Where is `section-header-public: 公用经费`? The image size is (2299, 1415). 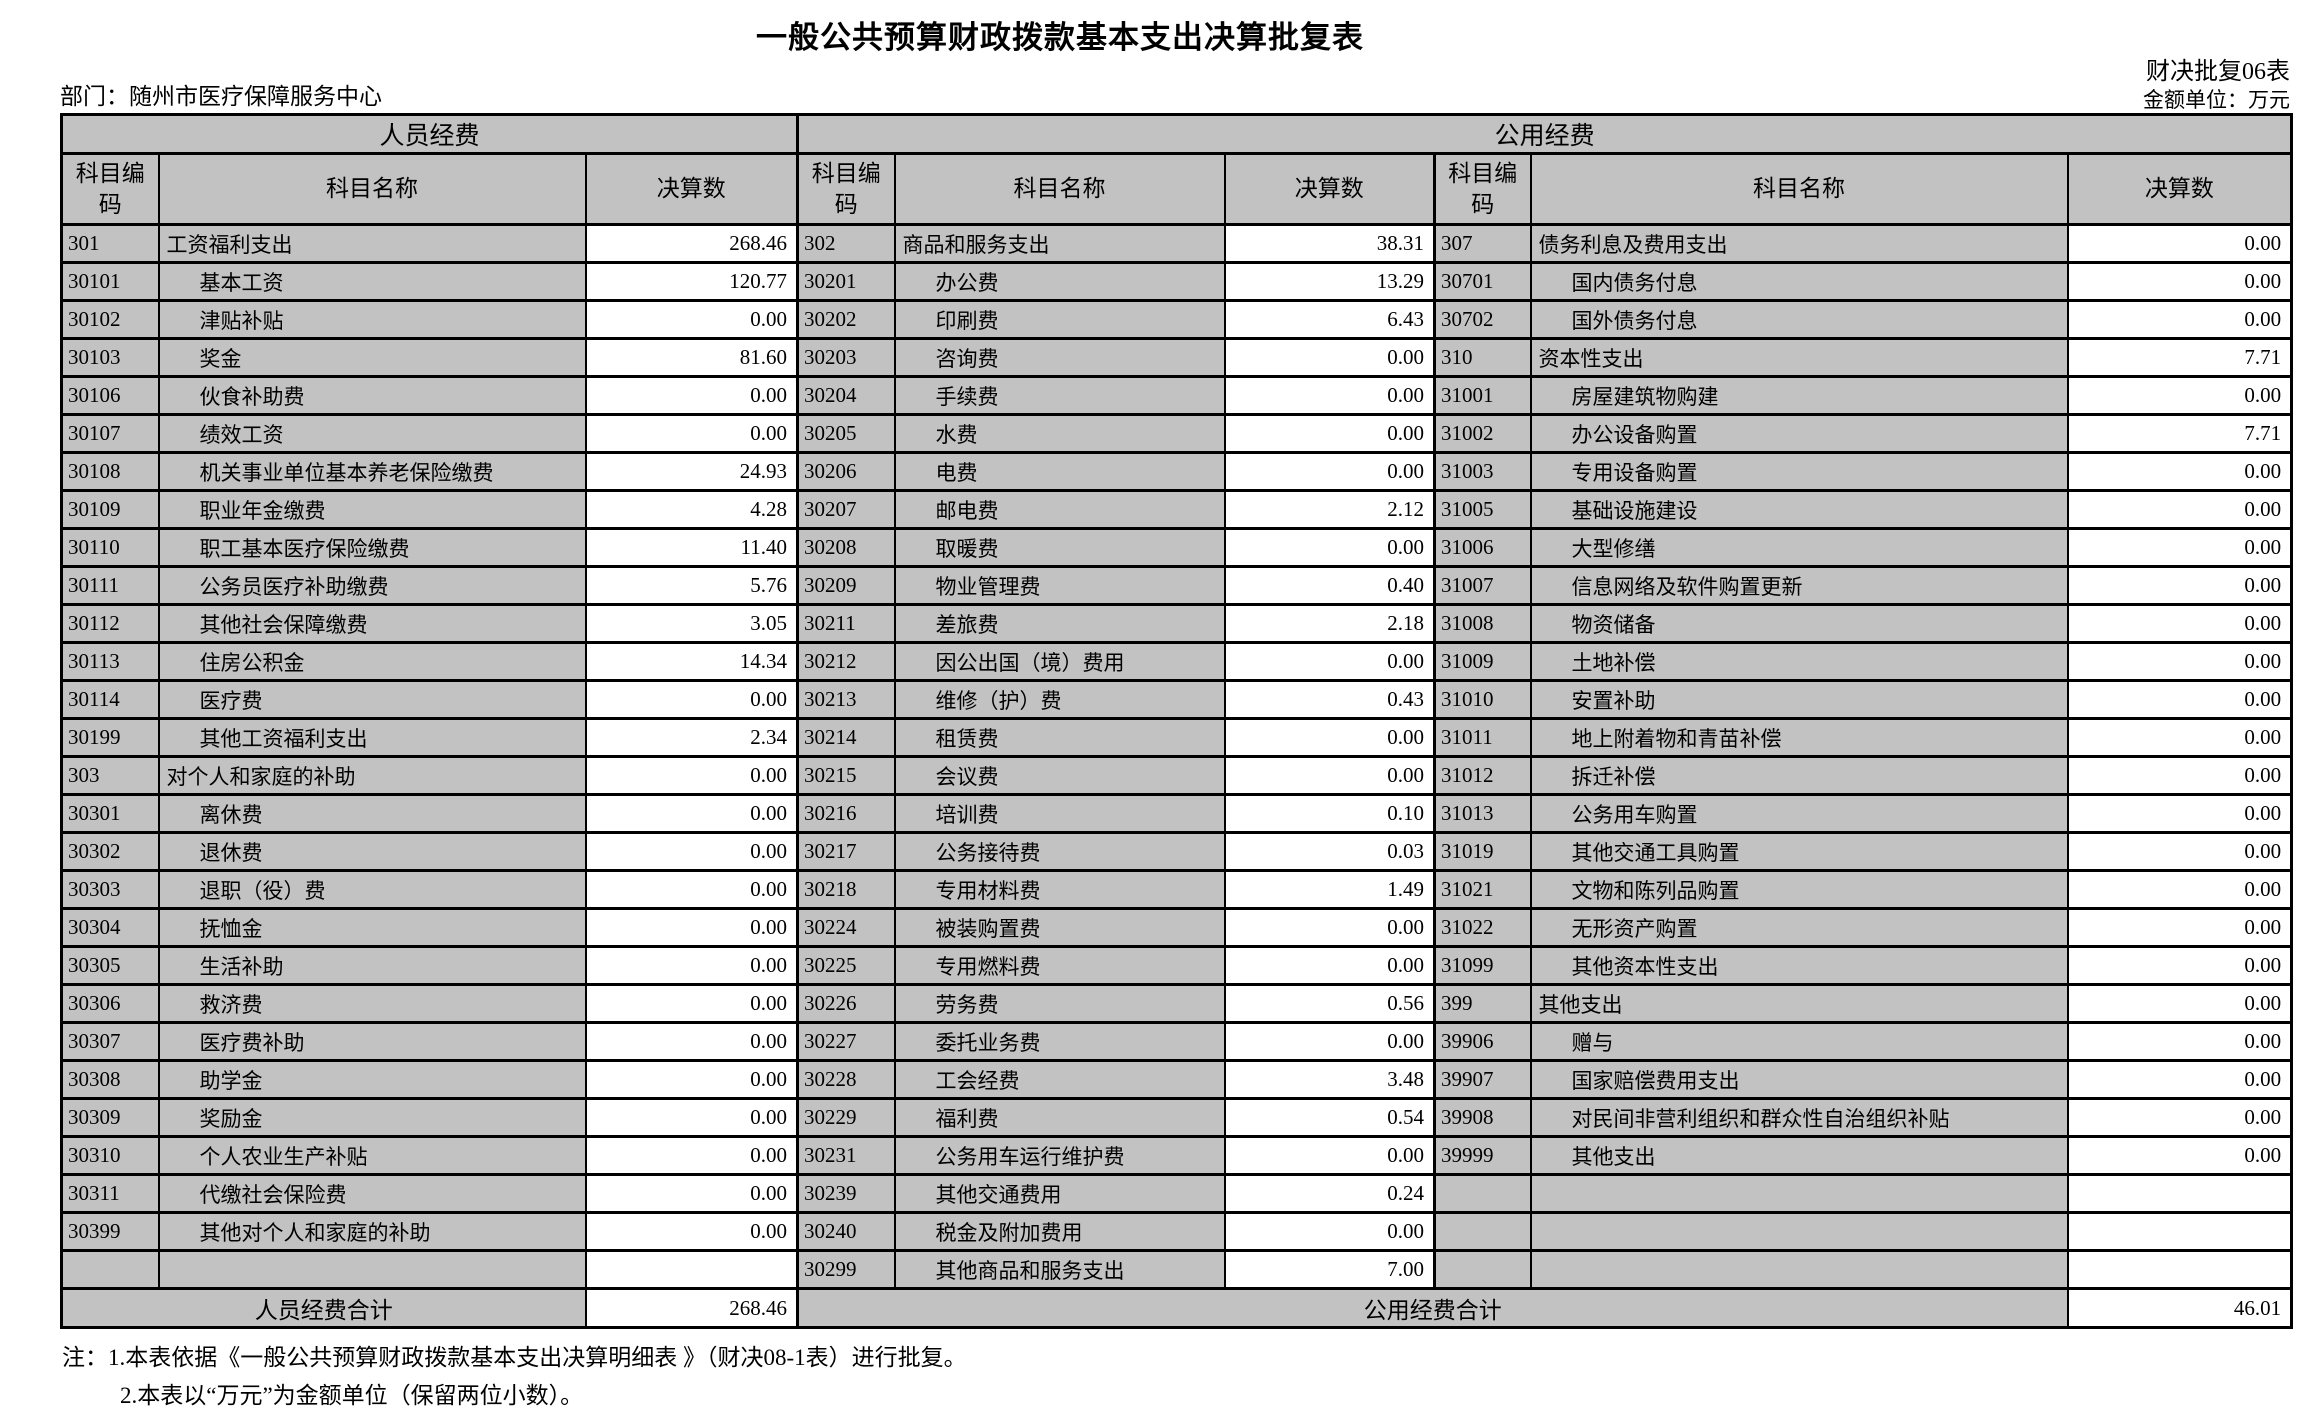 section-header-public: 公用经费 is located at coordinates (1544, 134).